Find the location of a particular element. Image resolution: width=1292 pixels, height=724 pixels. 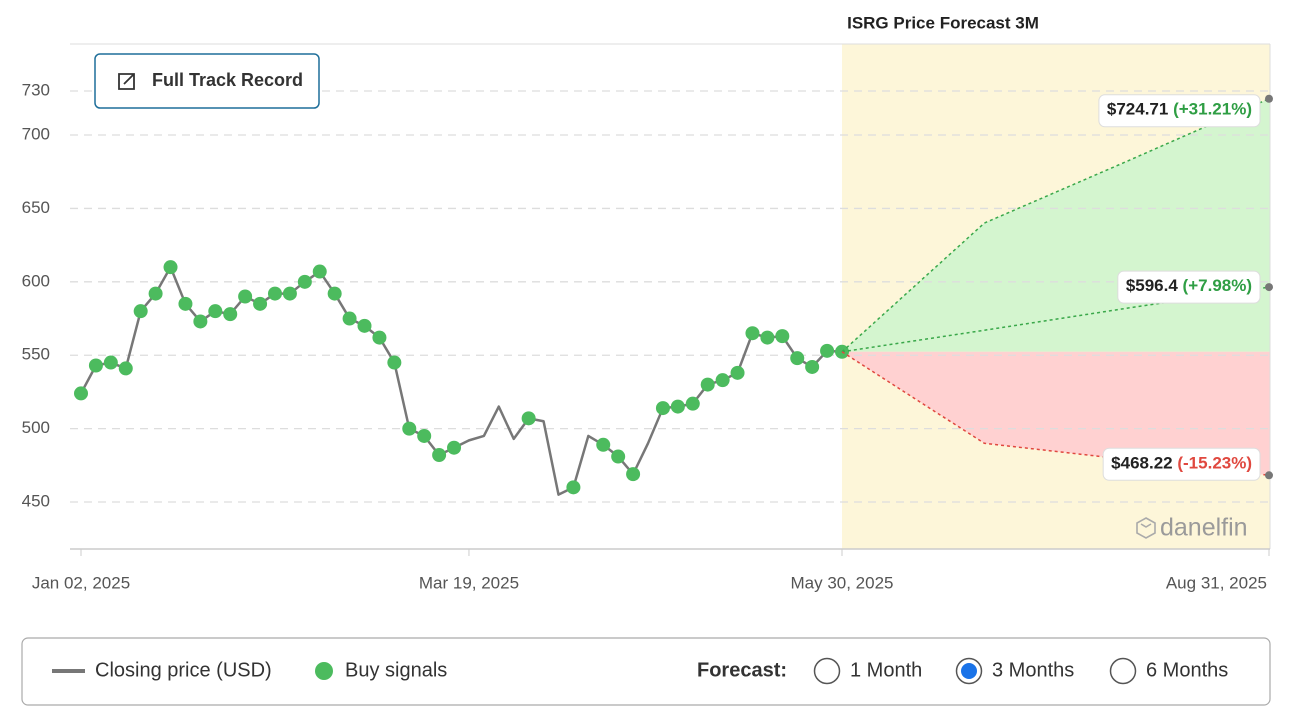

forecast-label: $724.71 (+31.21%) is located at coordinates (1179, 111).